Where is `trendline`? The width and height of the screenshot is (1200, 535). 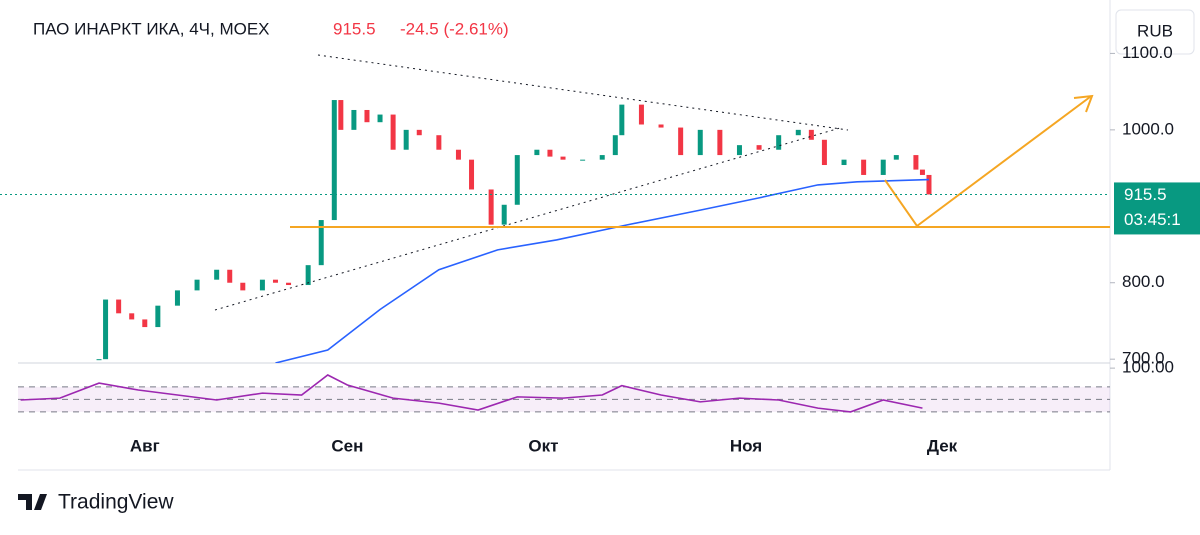
trendline is located at coordinates (583, 92).